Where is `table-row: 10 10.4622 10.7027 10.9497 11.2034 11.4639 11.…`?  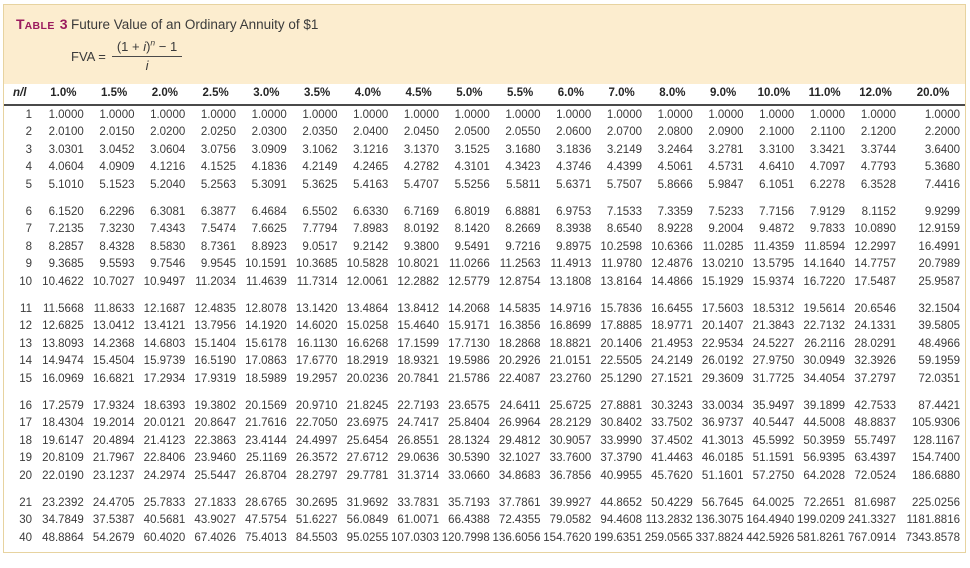
table-row: 10 10.4622 10.7027 10.9497 11.2034 11.4639 11.… is located at coordinates (484, 282).